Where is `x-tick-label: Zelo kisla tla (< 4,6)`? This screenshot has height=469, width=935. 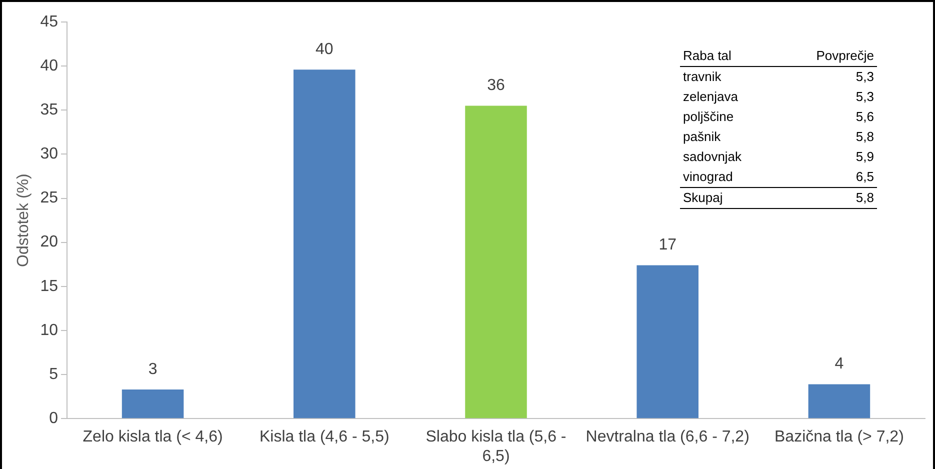 x-tick-label: Zelo kisla tla (< 4,6) is located at coordinates (152, 437).